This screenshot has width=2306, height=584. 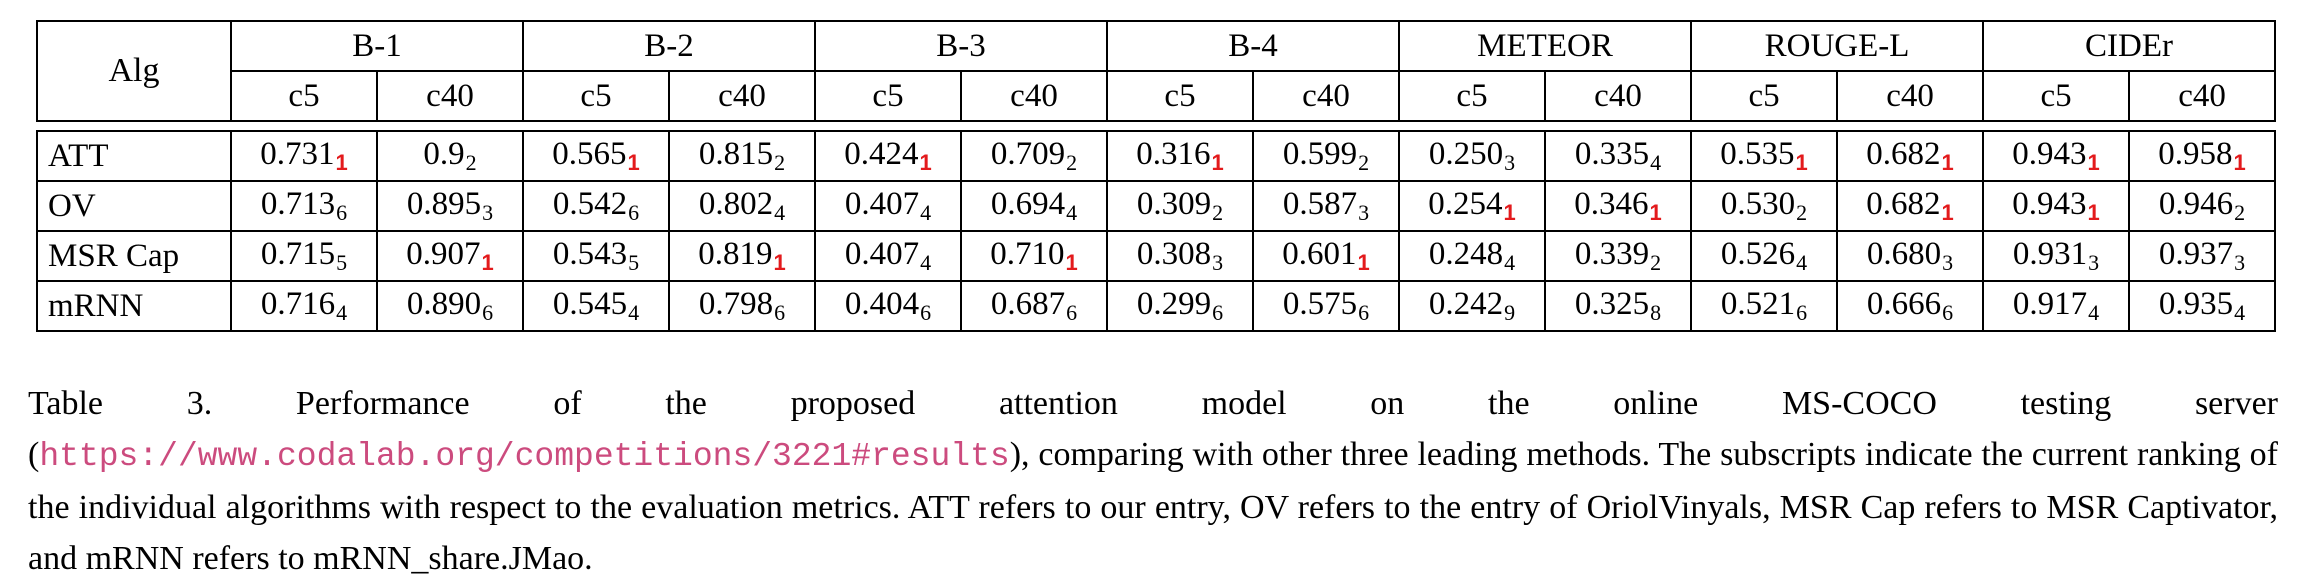 I want to click on score-value: 0.407, so click(x=882, y=254).